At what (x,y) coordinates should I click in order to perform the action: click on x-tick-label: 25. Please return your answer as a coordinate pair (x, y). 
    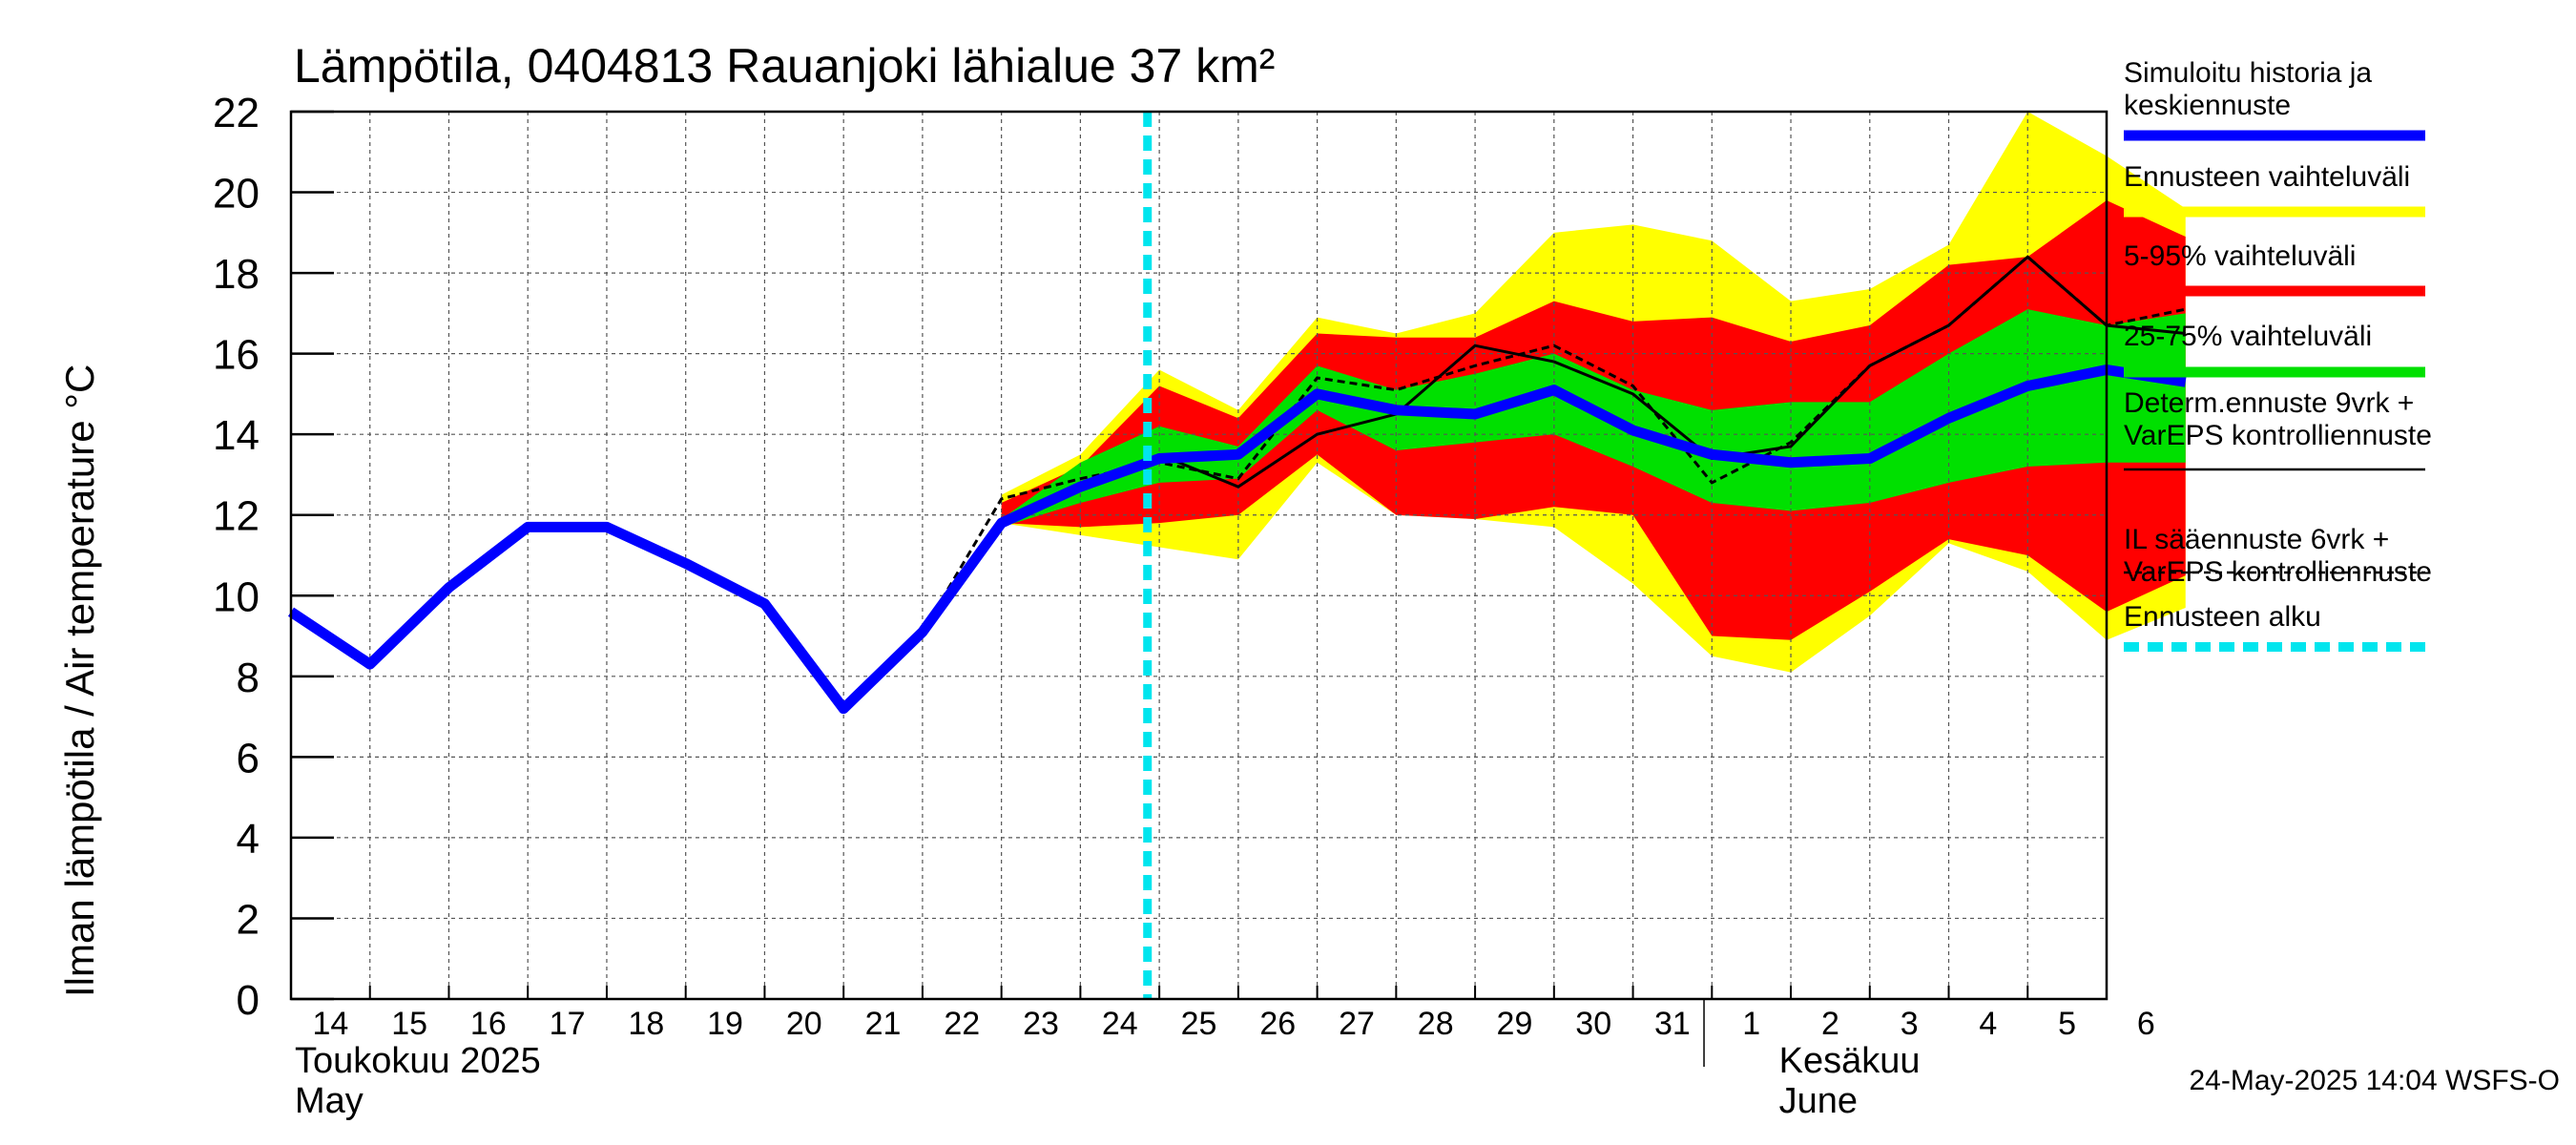
    Looking at the image, I should click on (1199, 1024).